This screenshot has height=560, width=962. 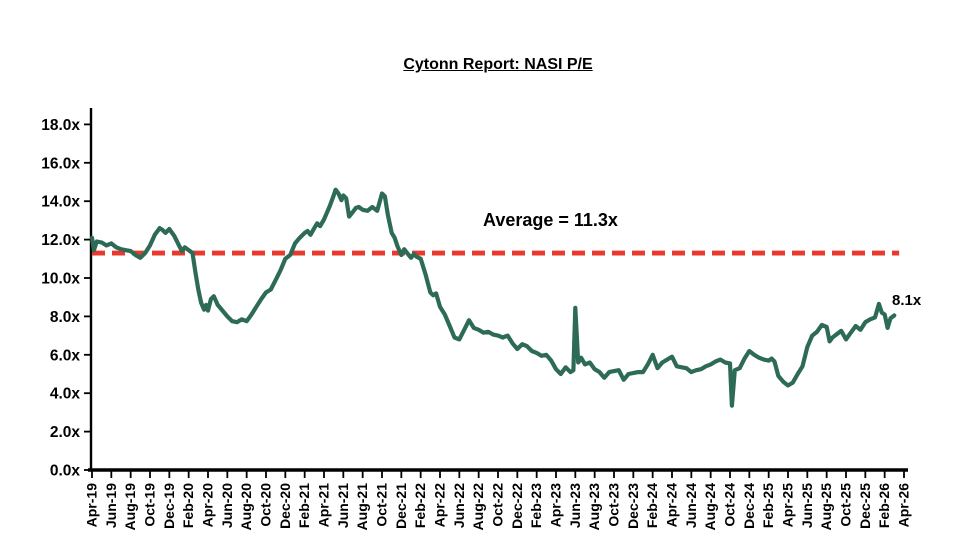 I want to click on x-tick-label: Oct-21, so click(x=382, y=505).